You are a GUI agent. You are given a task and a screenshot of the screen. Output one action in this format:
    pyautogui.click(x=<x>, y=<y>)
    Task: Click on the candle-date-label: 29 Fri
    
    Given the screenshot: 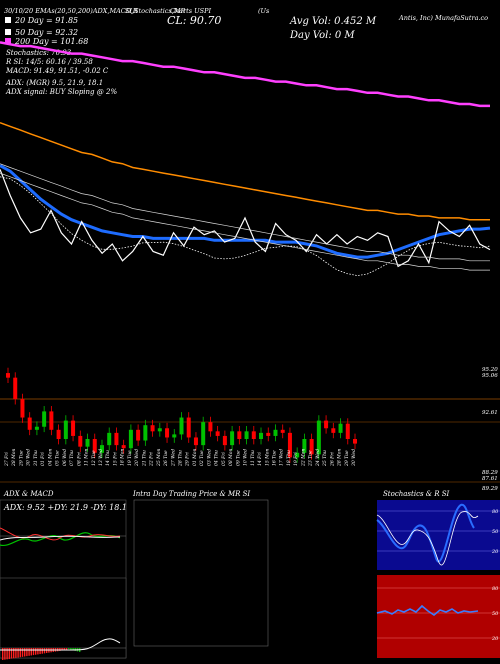 What is the action you would take?
    pyautogui.click(x=188, y=459)
    